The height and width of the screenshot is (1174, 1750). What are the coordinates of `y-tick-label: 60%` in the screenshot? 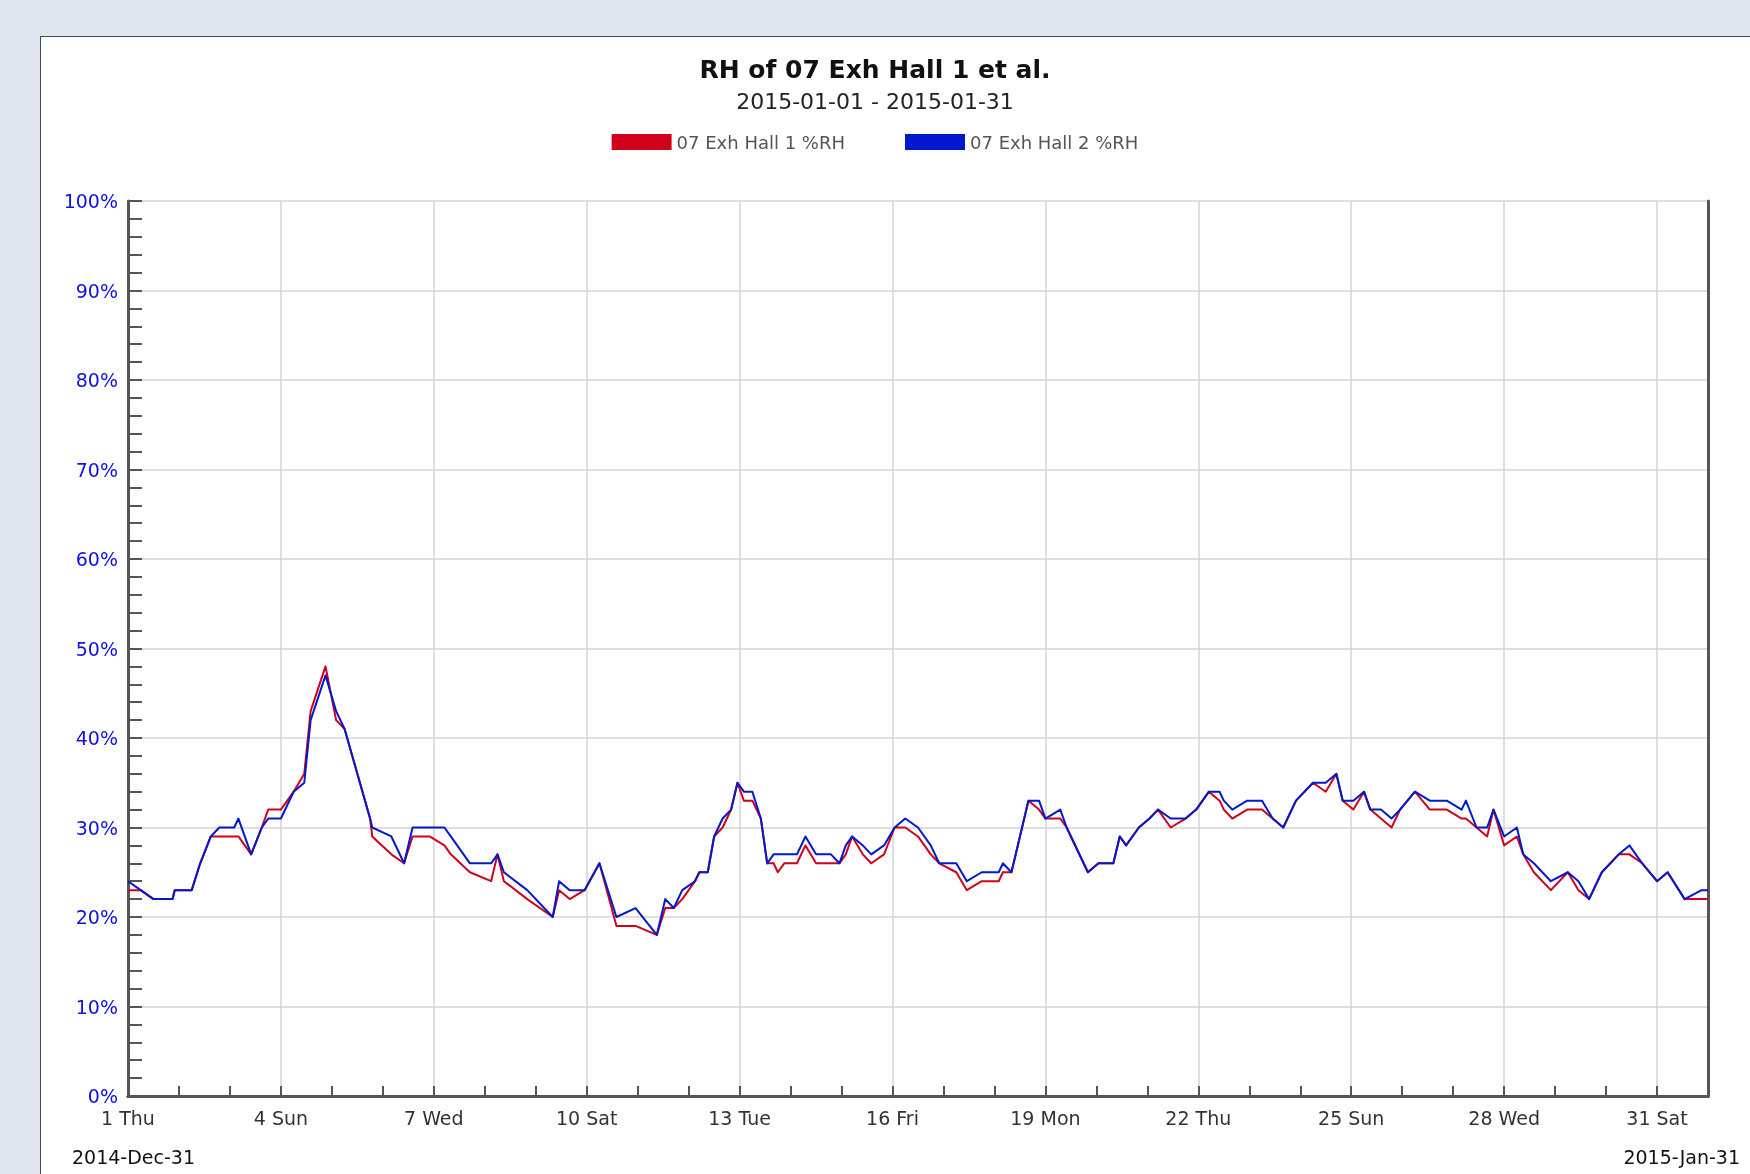 It's located at (96, 559).